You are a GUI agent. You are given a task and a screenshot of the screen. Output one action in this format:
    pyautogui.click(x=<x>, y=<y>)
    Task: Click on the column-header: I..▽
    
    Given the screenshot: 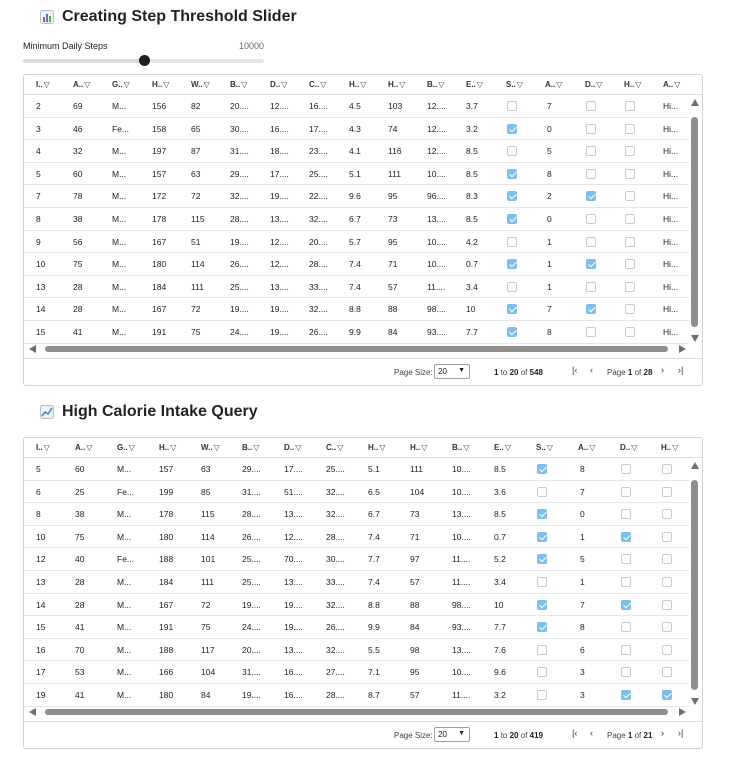 What is the action you would take?
    pyautogui.click(x=43, y=85)
    